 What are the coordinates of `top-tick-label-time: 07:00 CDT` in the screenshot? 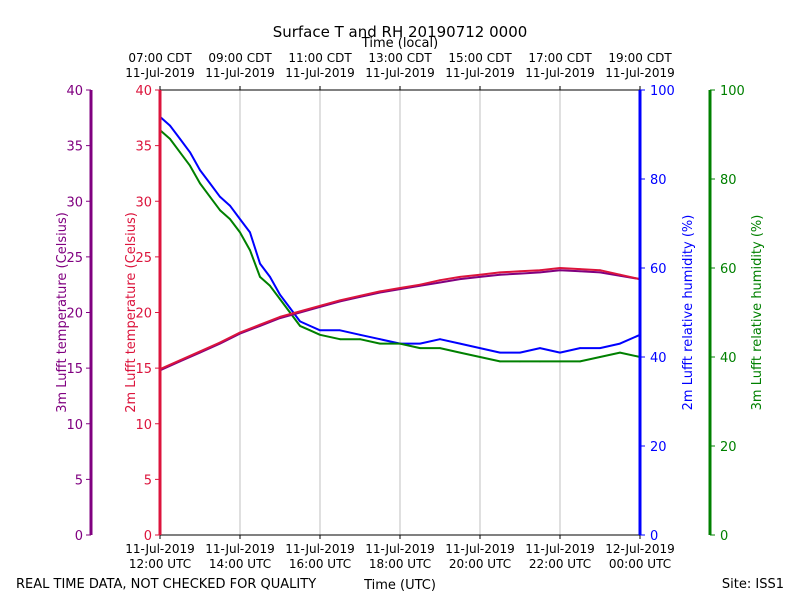 It's located at (160, 58).